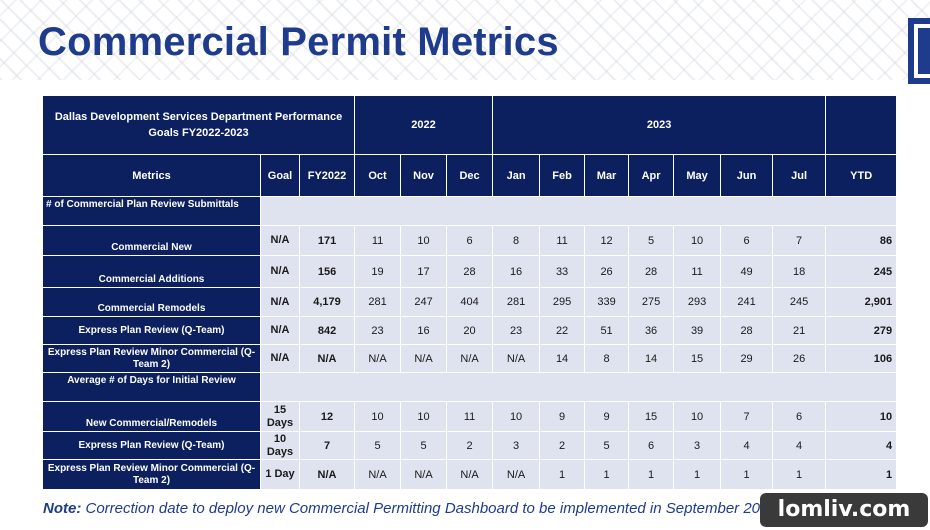  What do you see at coordinates (151, 211) in the screenshot?
I see `section-label-submittals: # of Commercial Plan Review Submittals` at bounding box center [151, 211].